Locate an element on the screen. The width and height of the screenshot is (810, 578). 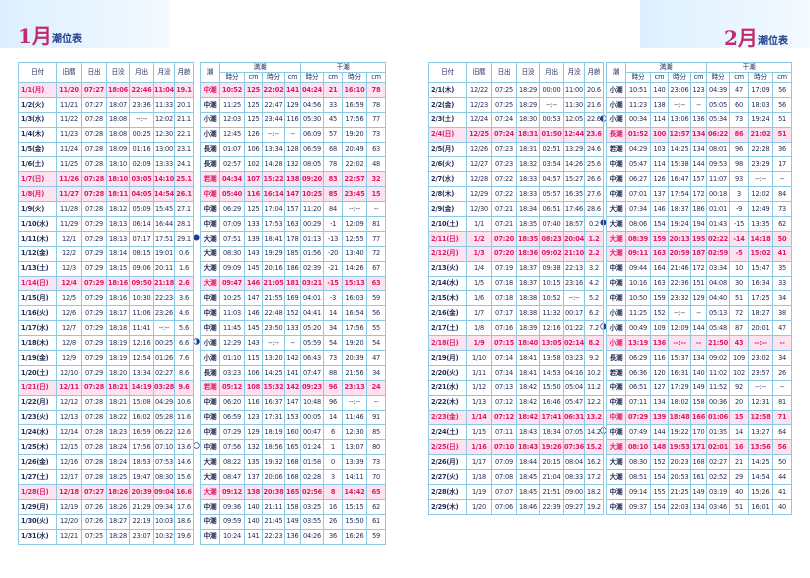
data-cell: -15 is located at coordinates (333, 283).